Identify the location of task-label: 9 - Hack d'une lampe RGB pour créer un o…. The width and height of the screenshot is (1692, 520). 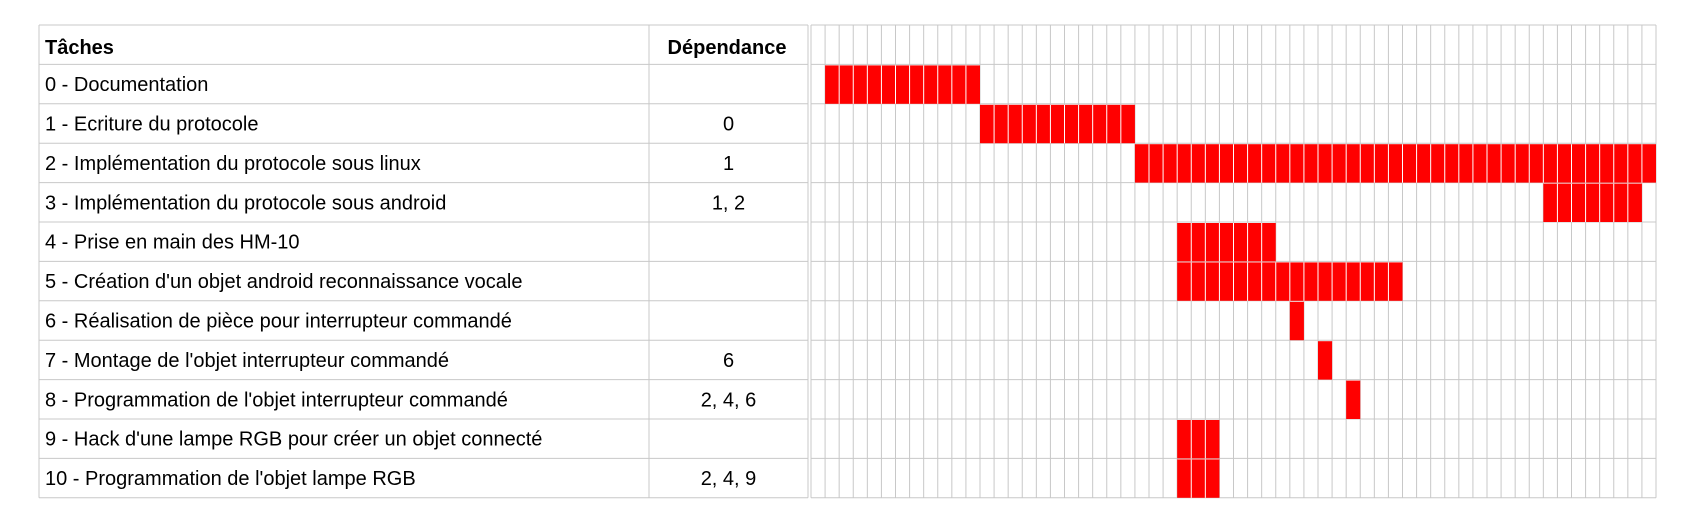
(293, 440).